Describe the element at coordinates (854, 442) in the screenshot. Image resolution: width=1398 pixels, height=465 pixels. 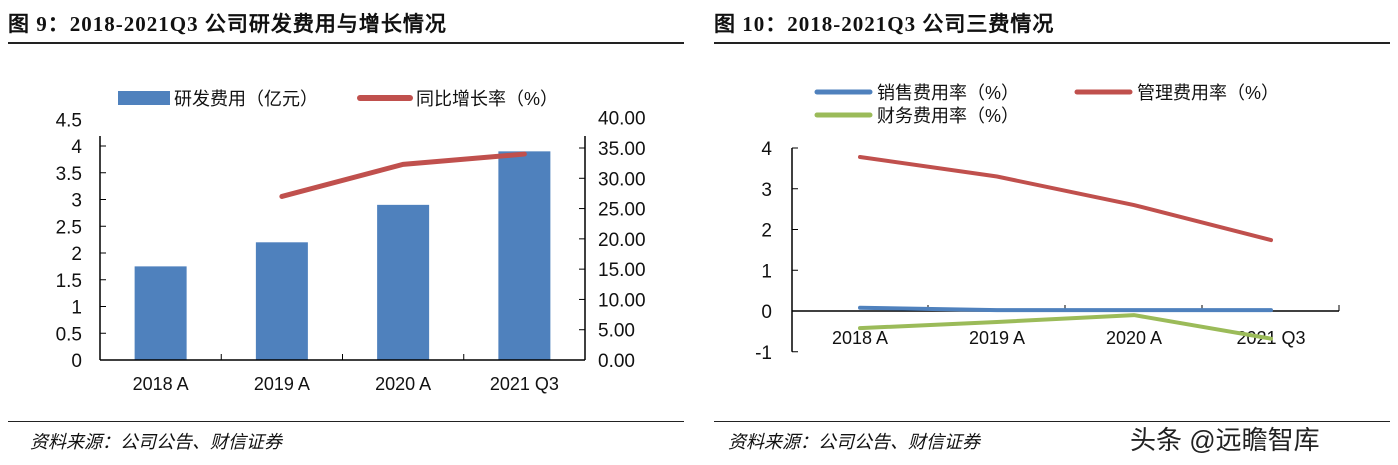
I see `chart2-source: 资料来源：公司公告、财信证券` at that location.